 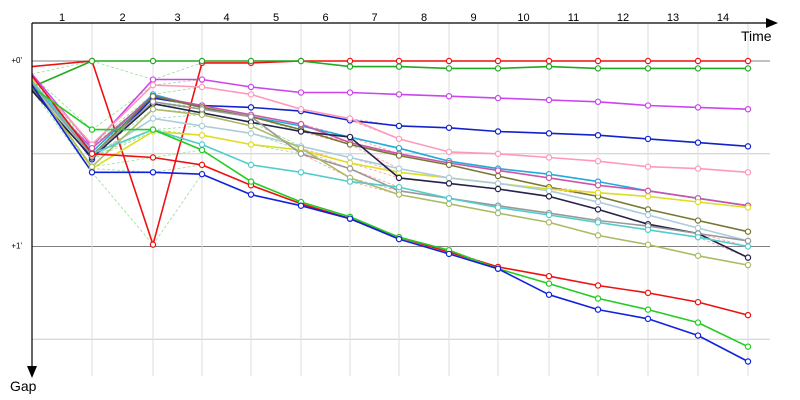 What do you see at coordinates (523, 18) in the screenshot?
I see `lap-label: 10` at bounding box center [523, 18].